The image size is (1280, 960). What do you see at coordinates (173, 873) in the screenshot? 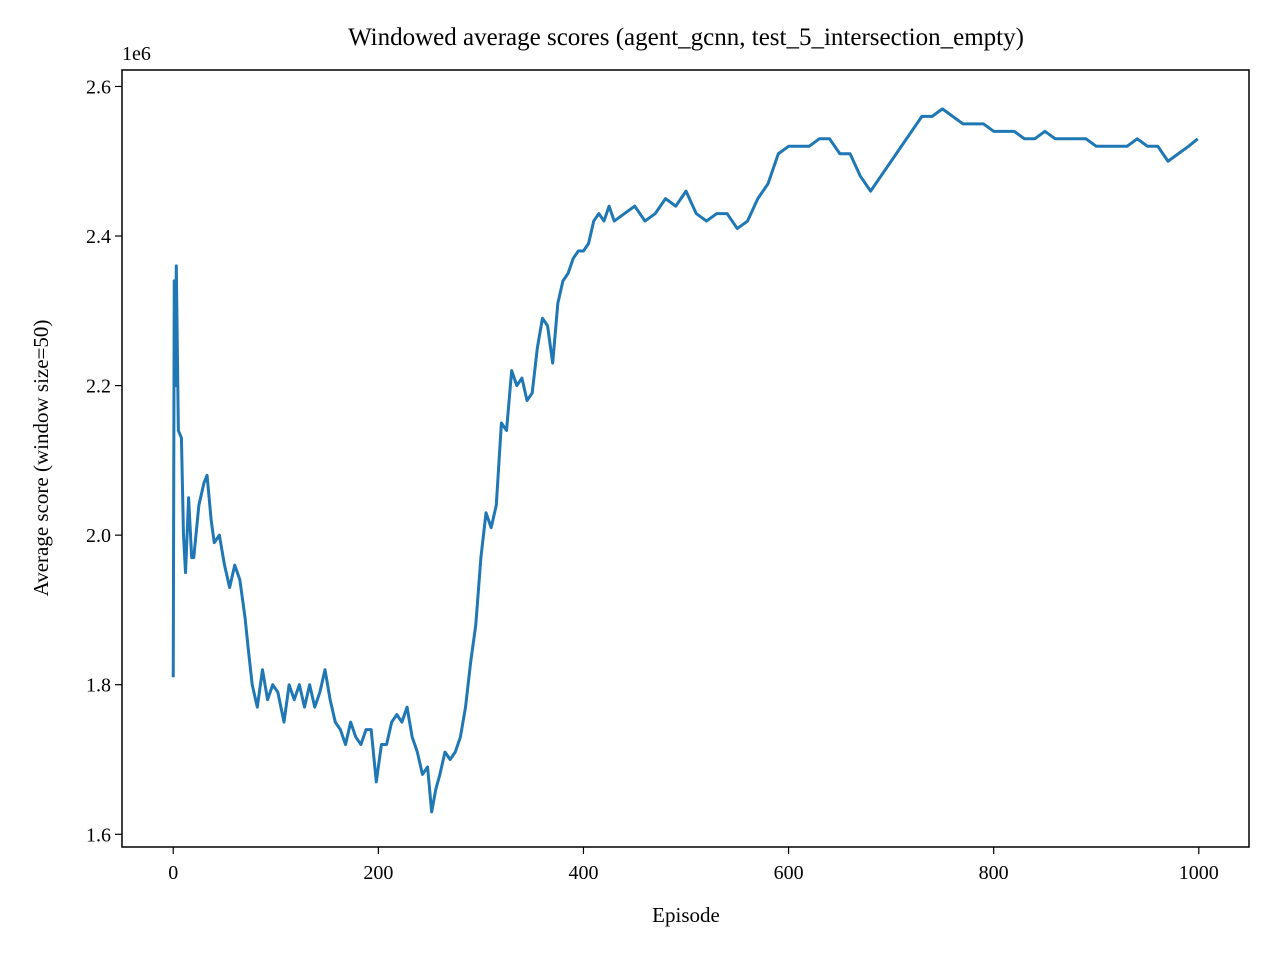
I see `x-tick-label: 0` at bounding box center [173, 873].